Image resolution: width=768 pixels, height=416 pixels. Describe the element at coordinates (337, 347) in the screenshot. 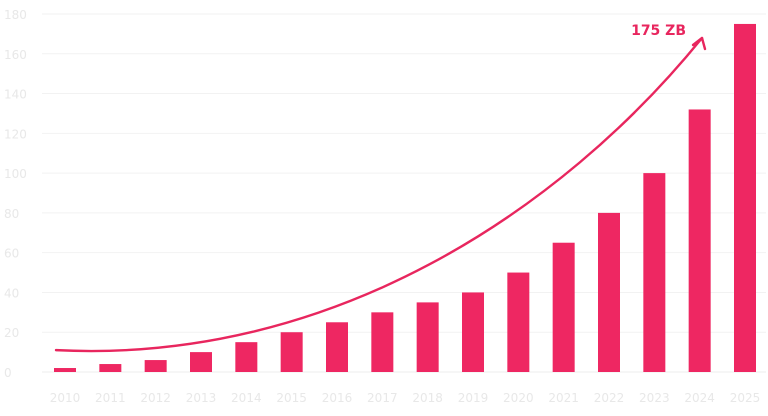

I see `bar-2016` at that location.